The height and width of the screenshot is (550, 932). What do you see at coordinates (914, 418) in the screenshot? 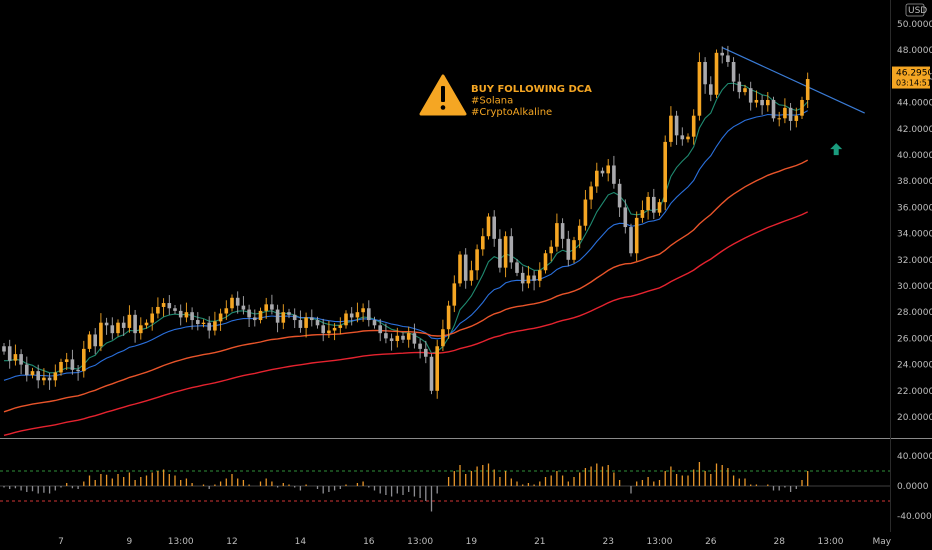
I see `price-tick-label: 20.0000` at bounding box center [914, 418].